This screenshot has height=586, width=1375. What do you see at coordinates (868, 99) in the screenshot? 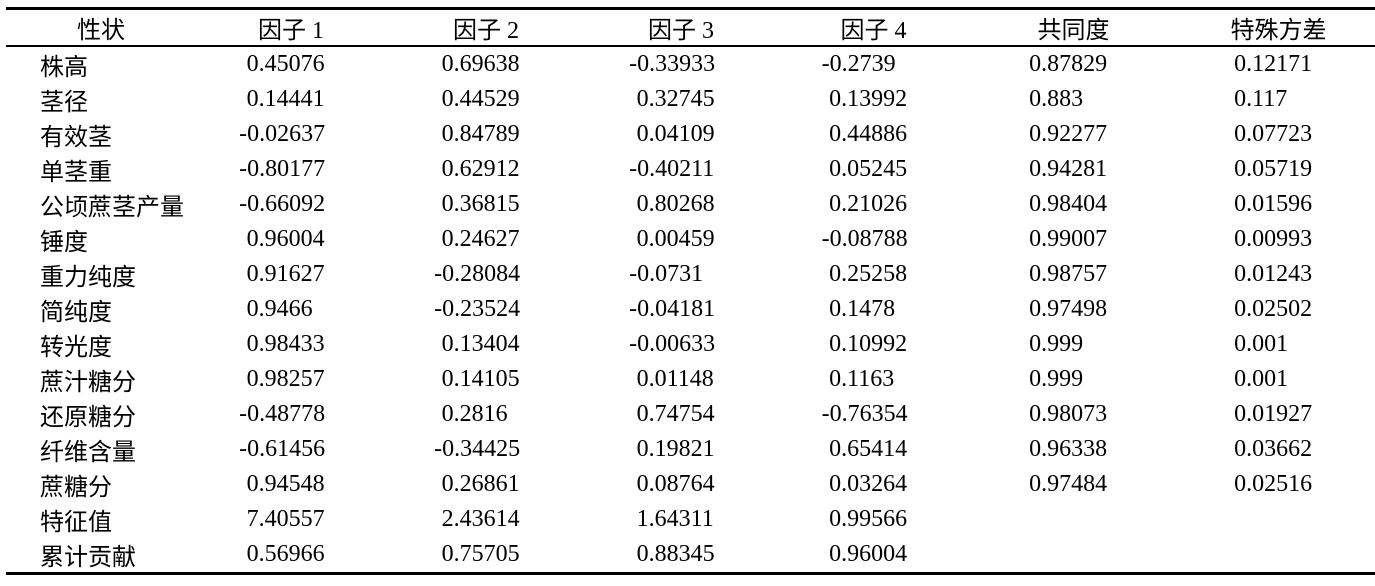
I see `cell-value: 0.13992` at bounding box center [868, 99].